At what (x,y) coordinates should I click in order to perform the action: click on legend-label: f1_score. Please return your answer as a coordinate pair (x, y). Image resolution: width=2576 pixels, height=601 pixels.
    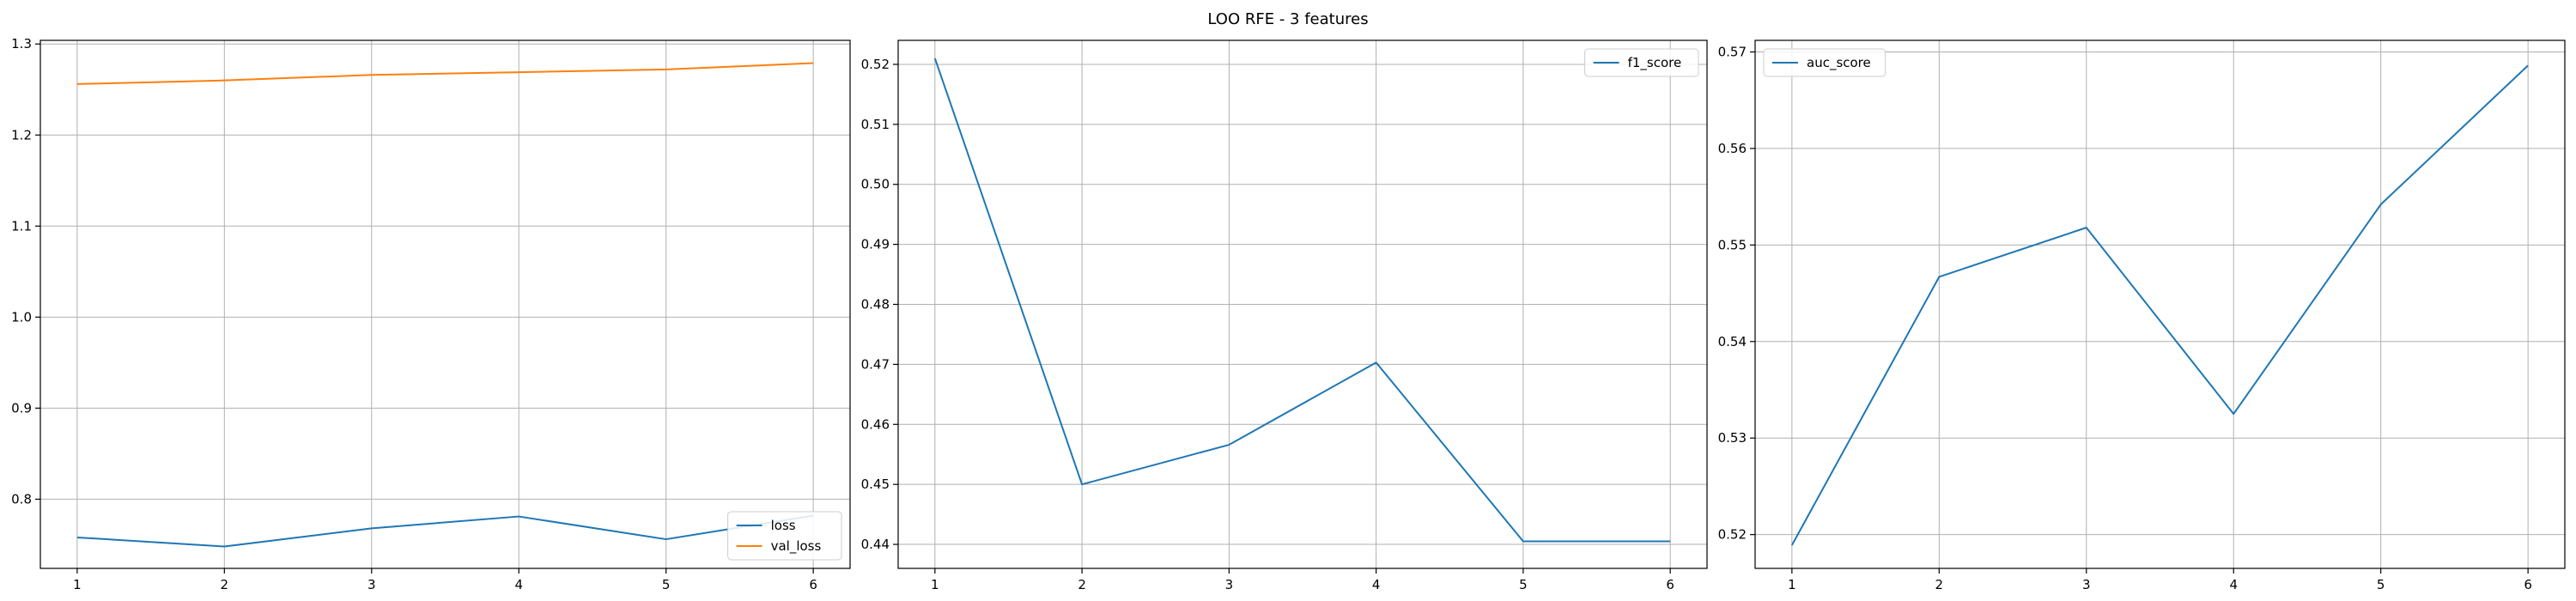
    Looking at the image, I should click on (1655, 63).